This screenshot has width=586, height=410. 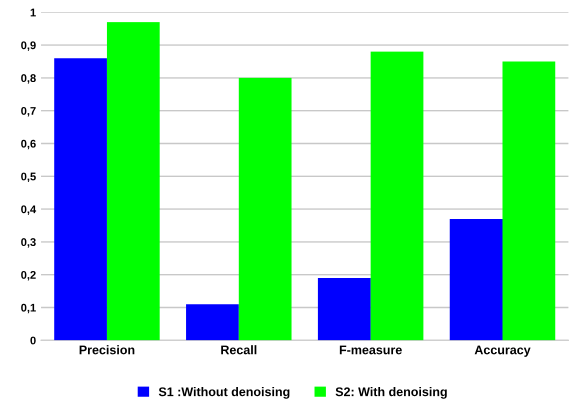 I want to click on y-tick-label: 0,2, so click(x=28, y=275).